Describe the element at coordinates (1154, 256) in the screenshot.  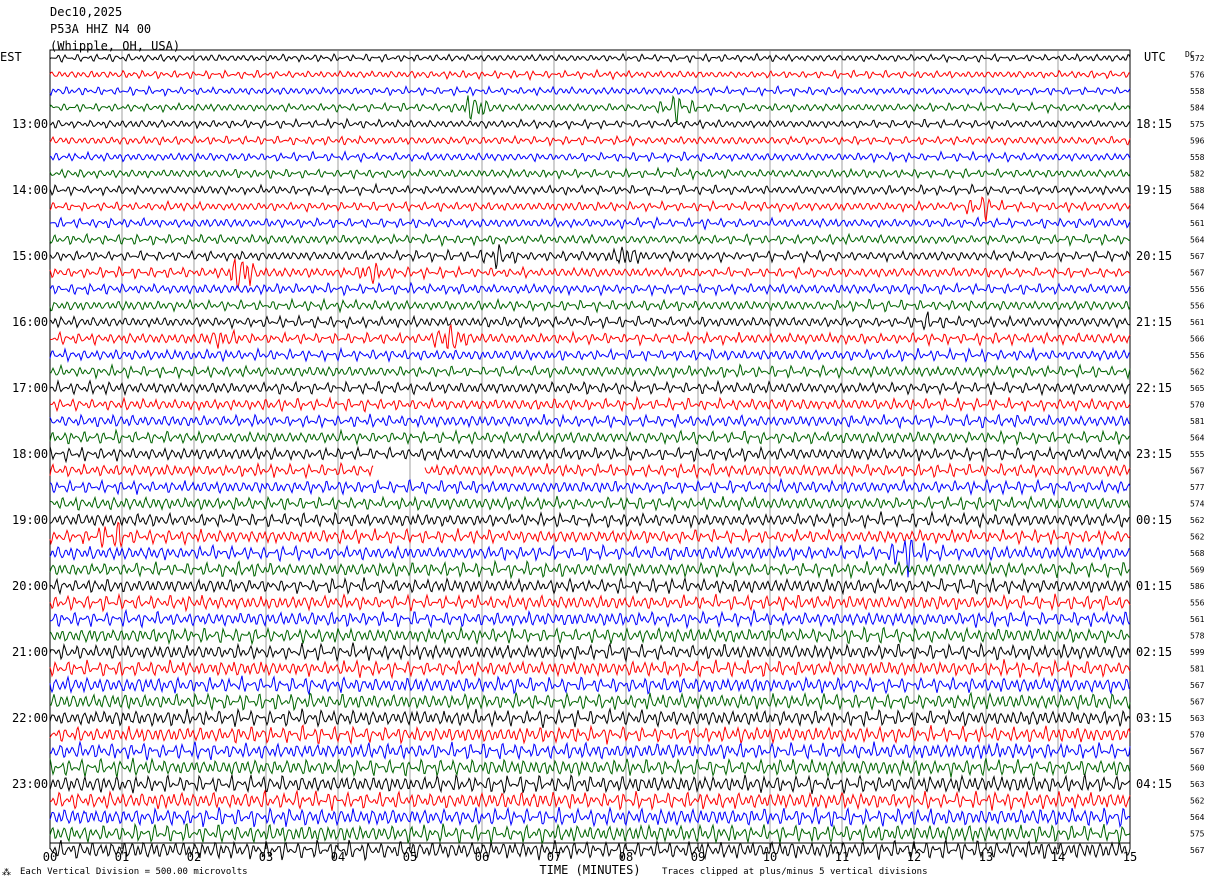
I see `right-hour-label: 20:15` at that location.